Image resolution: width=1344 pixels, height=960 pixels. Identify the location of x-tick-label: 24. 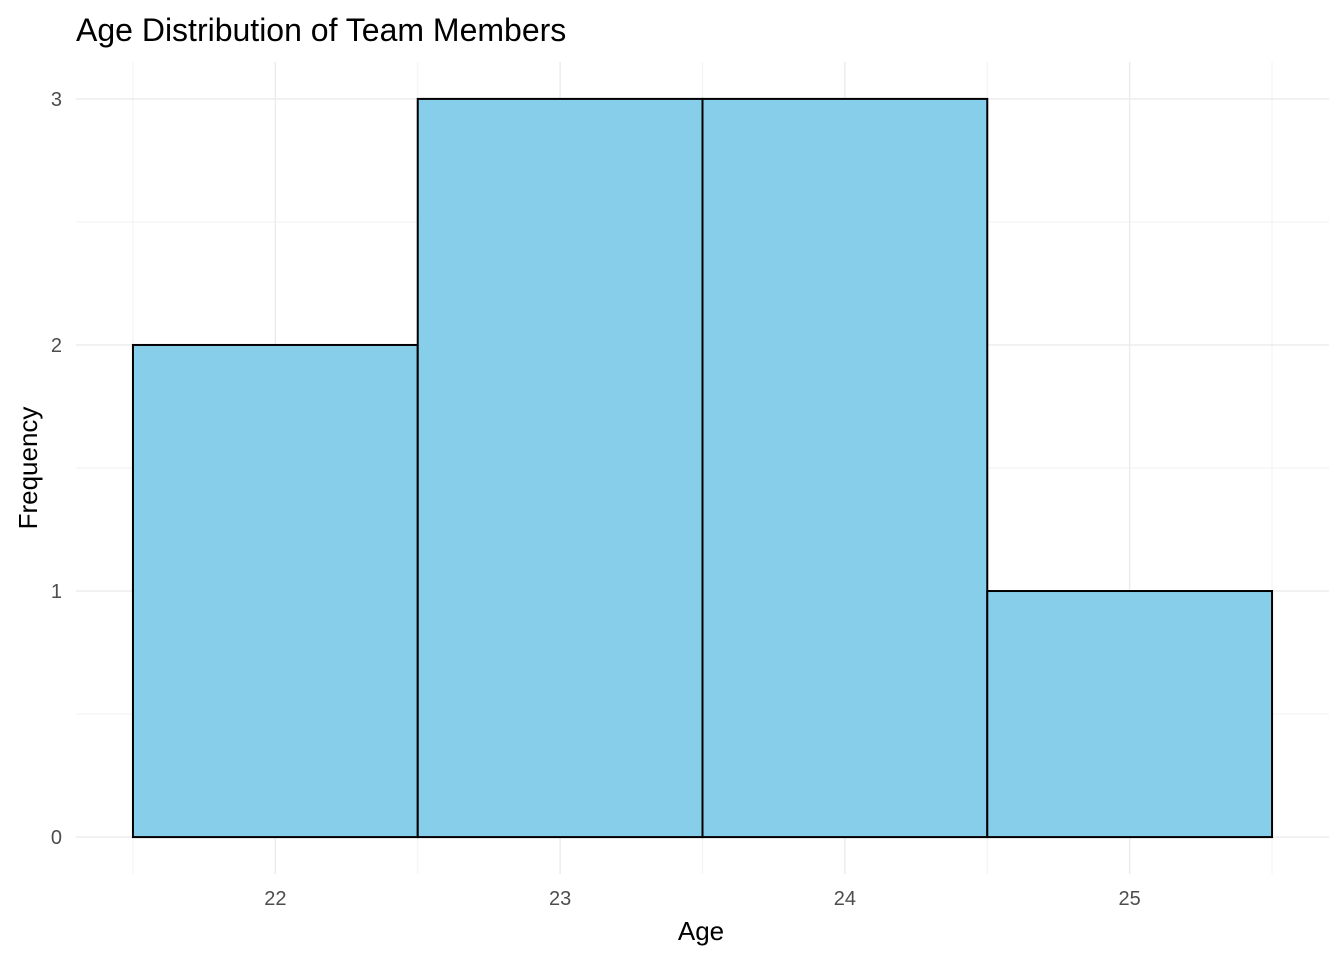
(845, 899).